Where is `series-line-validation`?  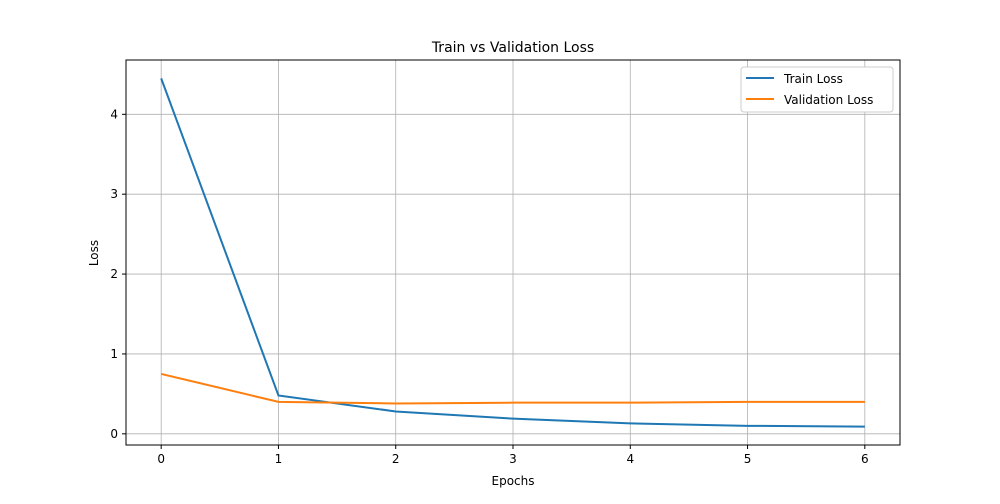 series-line-validation is located at coordinates (512, 388).